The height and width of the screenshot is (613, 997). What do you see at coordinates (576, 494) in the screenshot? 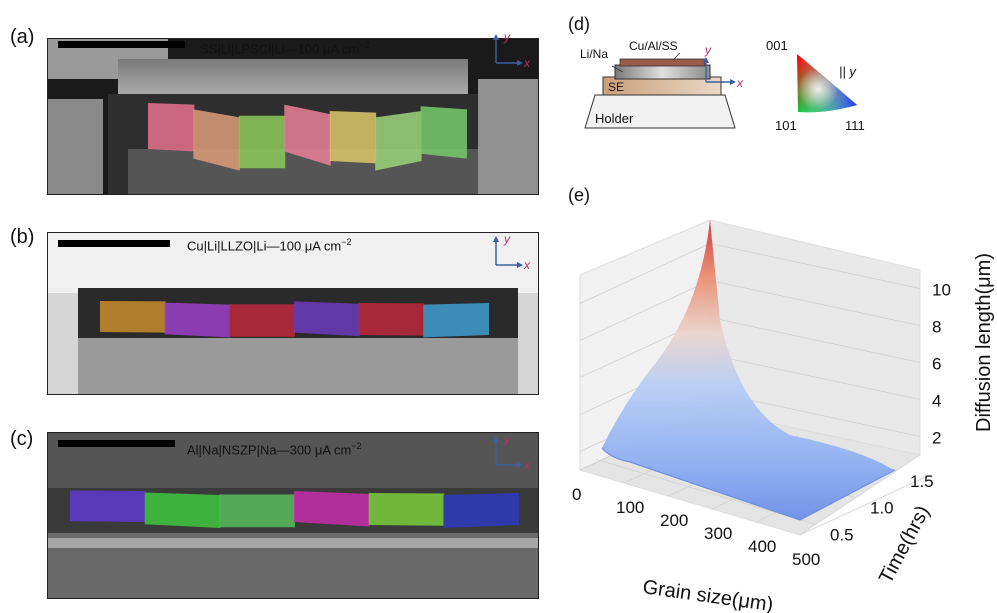
I see `x-tick-label: 0` at bounding box center [576, 494].